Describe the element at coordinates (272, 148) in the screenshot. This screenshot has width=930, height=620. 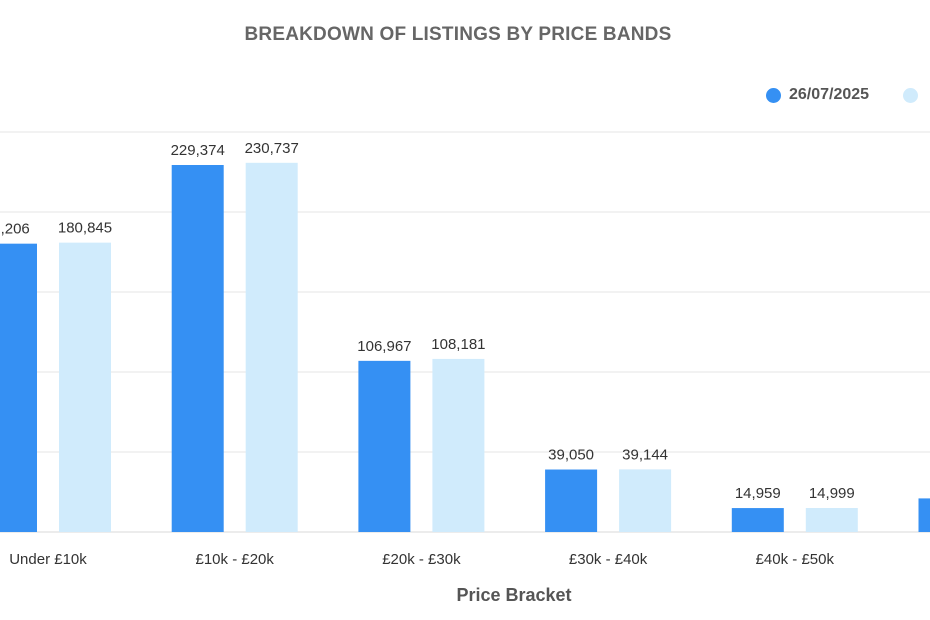
I see `data-label: 230,737` at that location.